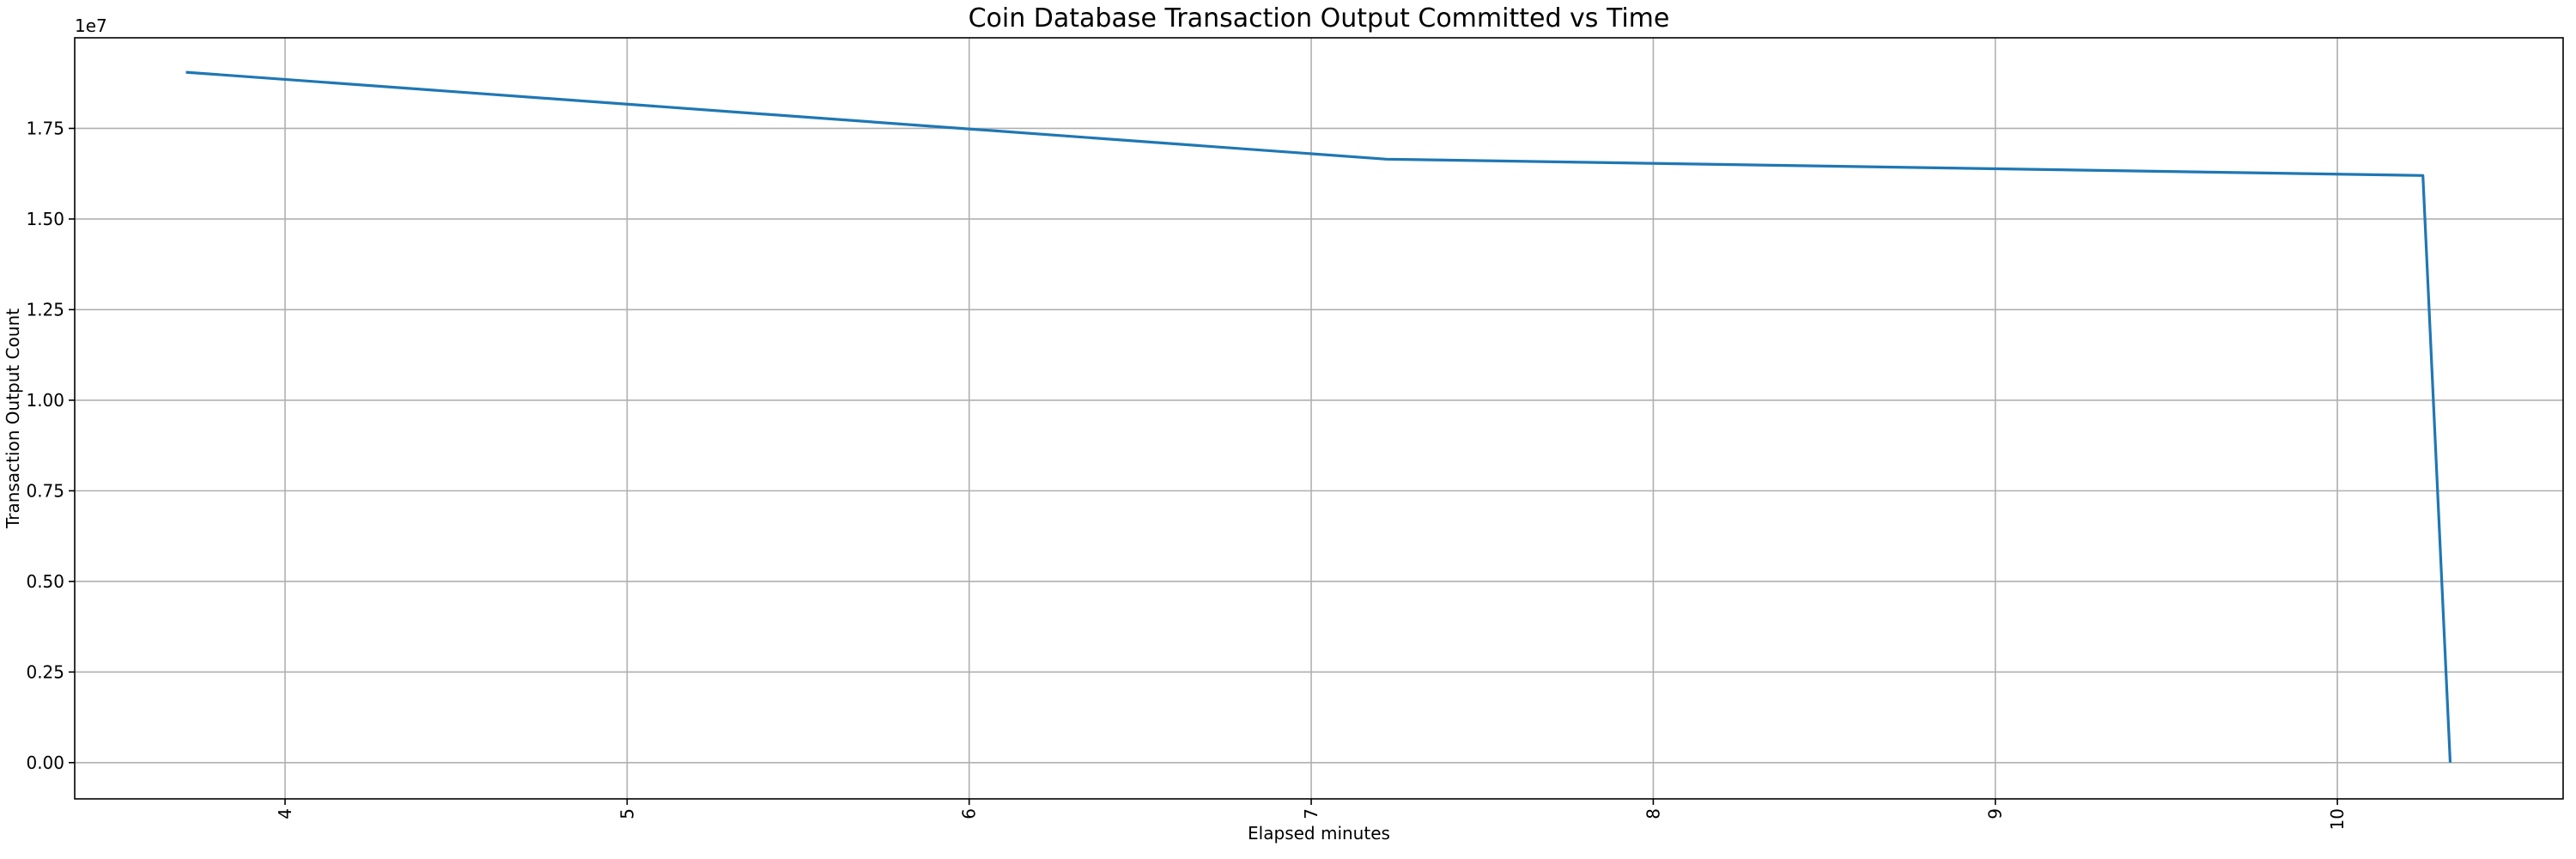 The width and height of the screenshot is (2576, 859). Describe the element at coordinates (91, 26) in the screenshot. I see `y-axis-offset-label: 1e7` at that location.